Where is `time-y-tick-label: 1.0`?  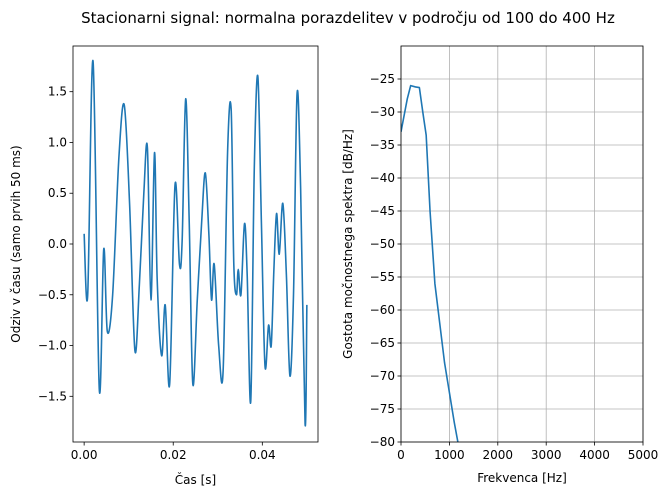 time-y-tick-label: 1.0 is located at coordinates (57, 142).